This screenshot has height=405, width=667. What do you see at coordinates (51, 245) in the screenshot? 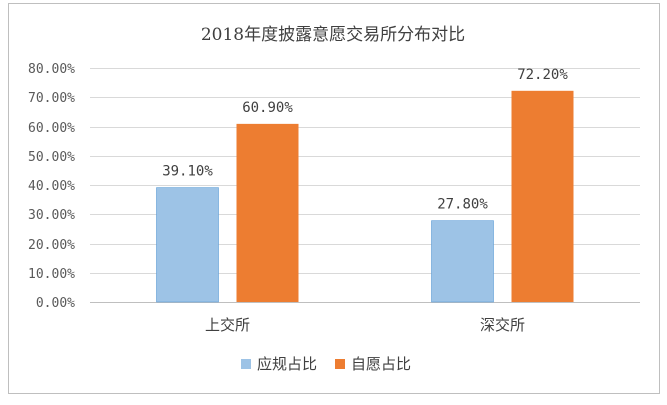
I see `y-tick-label: 20.00%` at bounding box center [51, 245].